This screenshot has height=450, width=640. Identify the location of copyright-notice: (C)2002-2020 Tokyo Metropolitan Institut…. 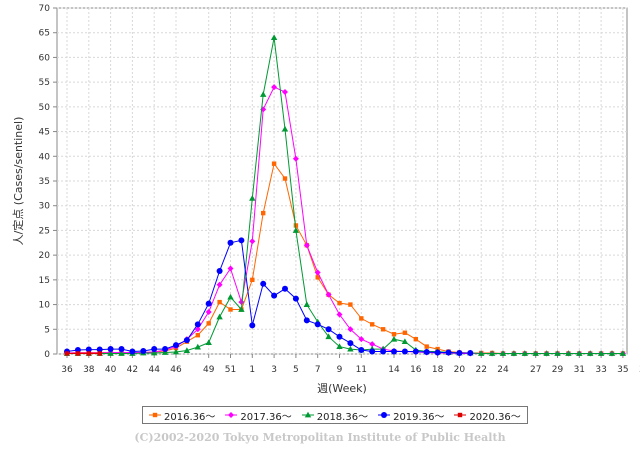
(320, 437).